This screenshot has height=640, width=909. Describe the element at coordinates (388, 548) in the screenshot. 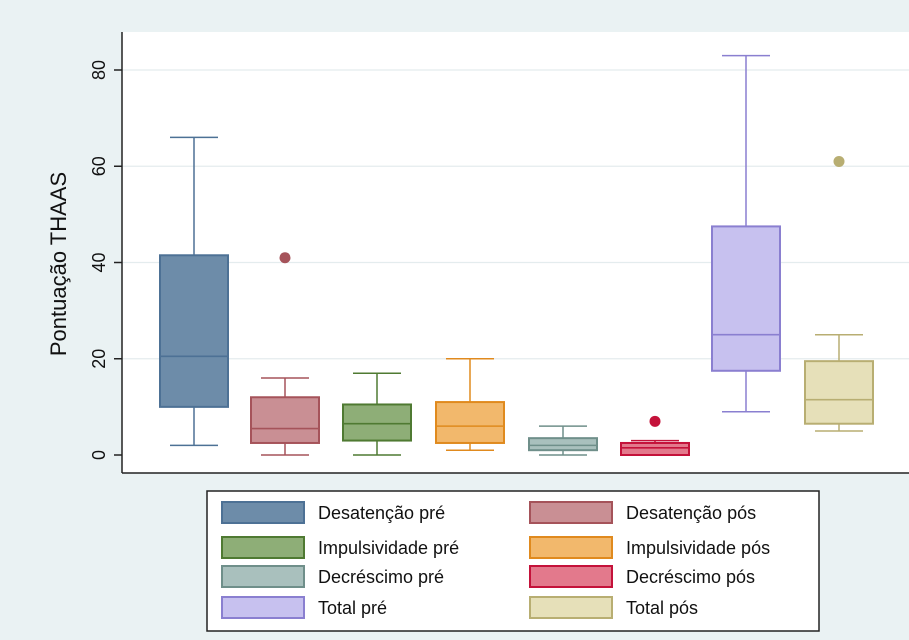

I see `legend-label: Impulsividade pré` at that location.